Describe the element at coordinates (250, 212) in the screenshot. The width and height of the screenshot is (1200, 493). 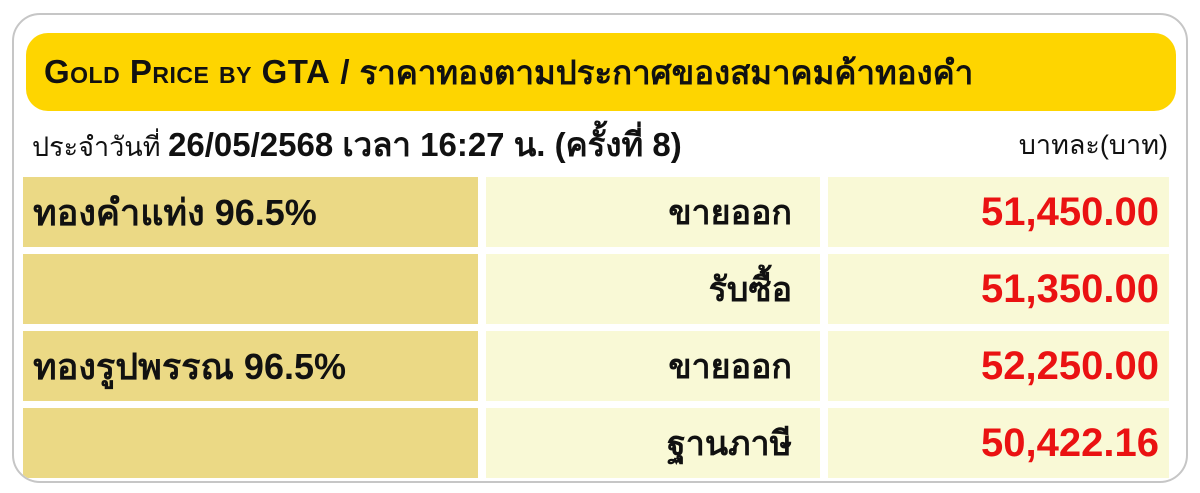
I see `gold-type-label-cell: ทองคำแท่ง 96.5%` at that location.